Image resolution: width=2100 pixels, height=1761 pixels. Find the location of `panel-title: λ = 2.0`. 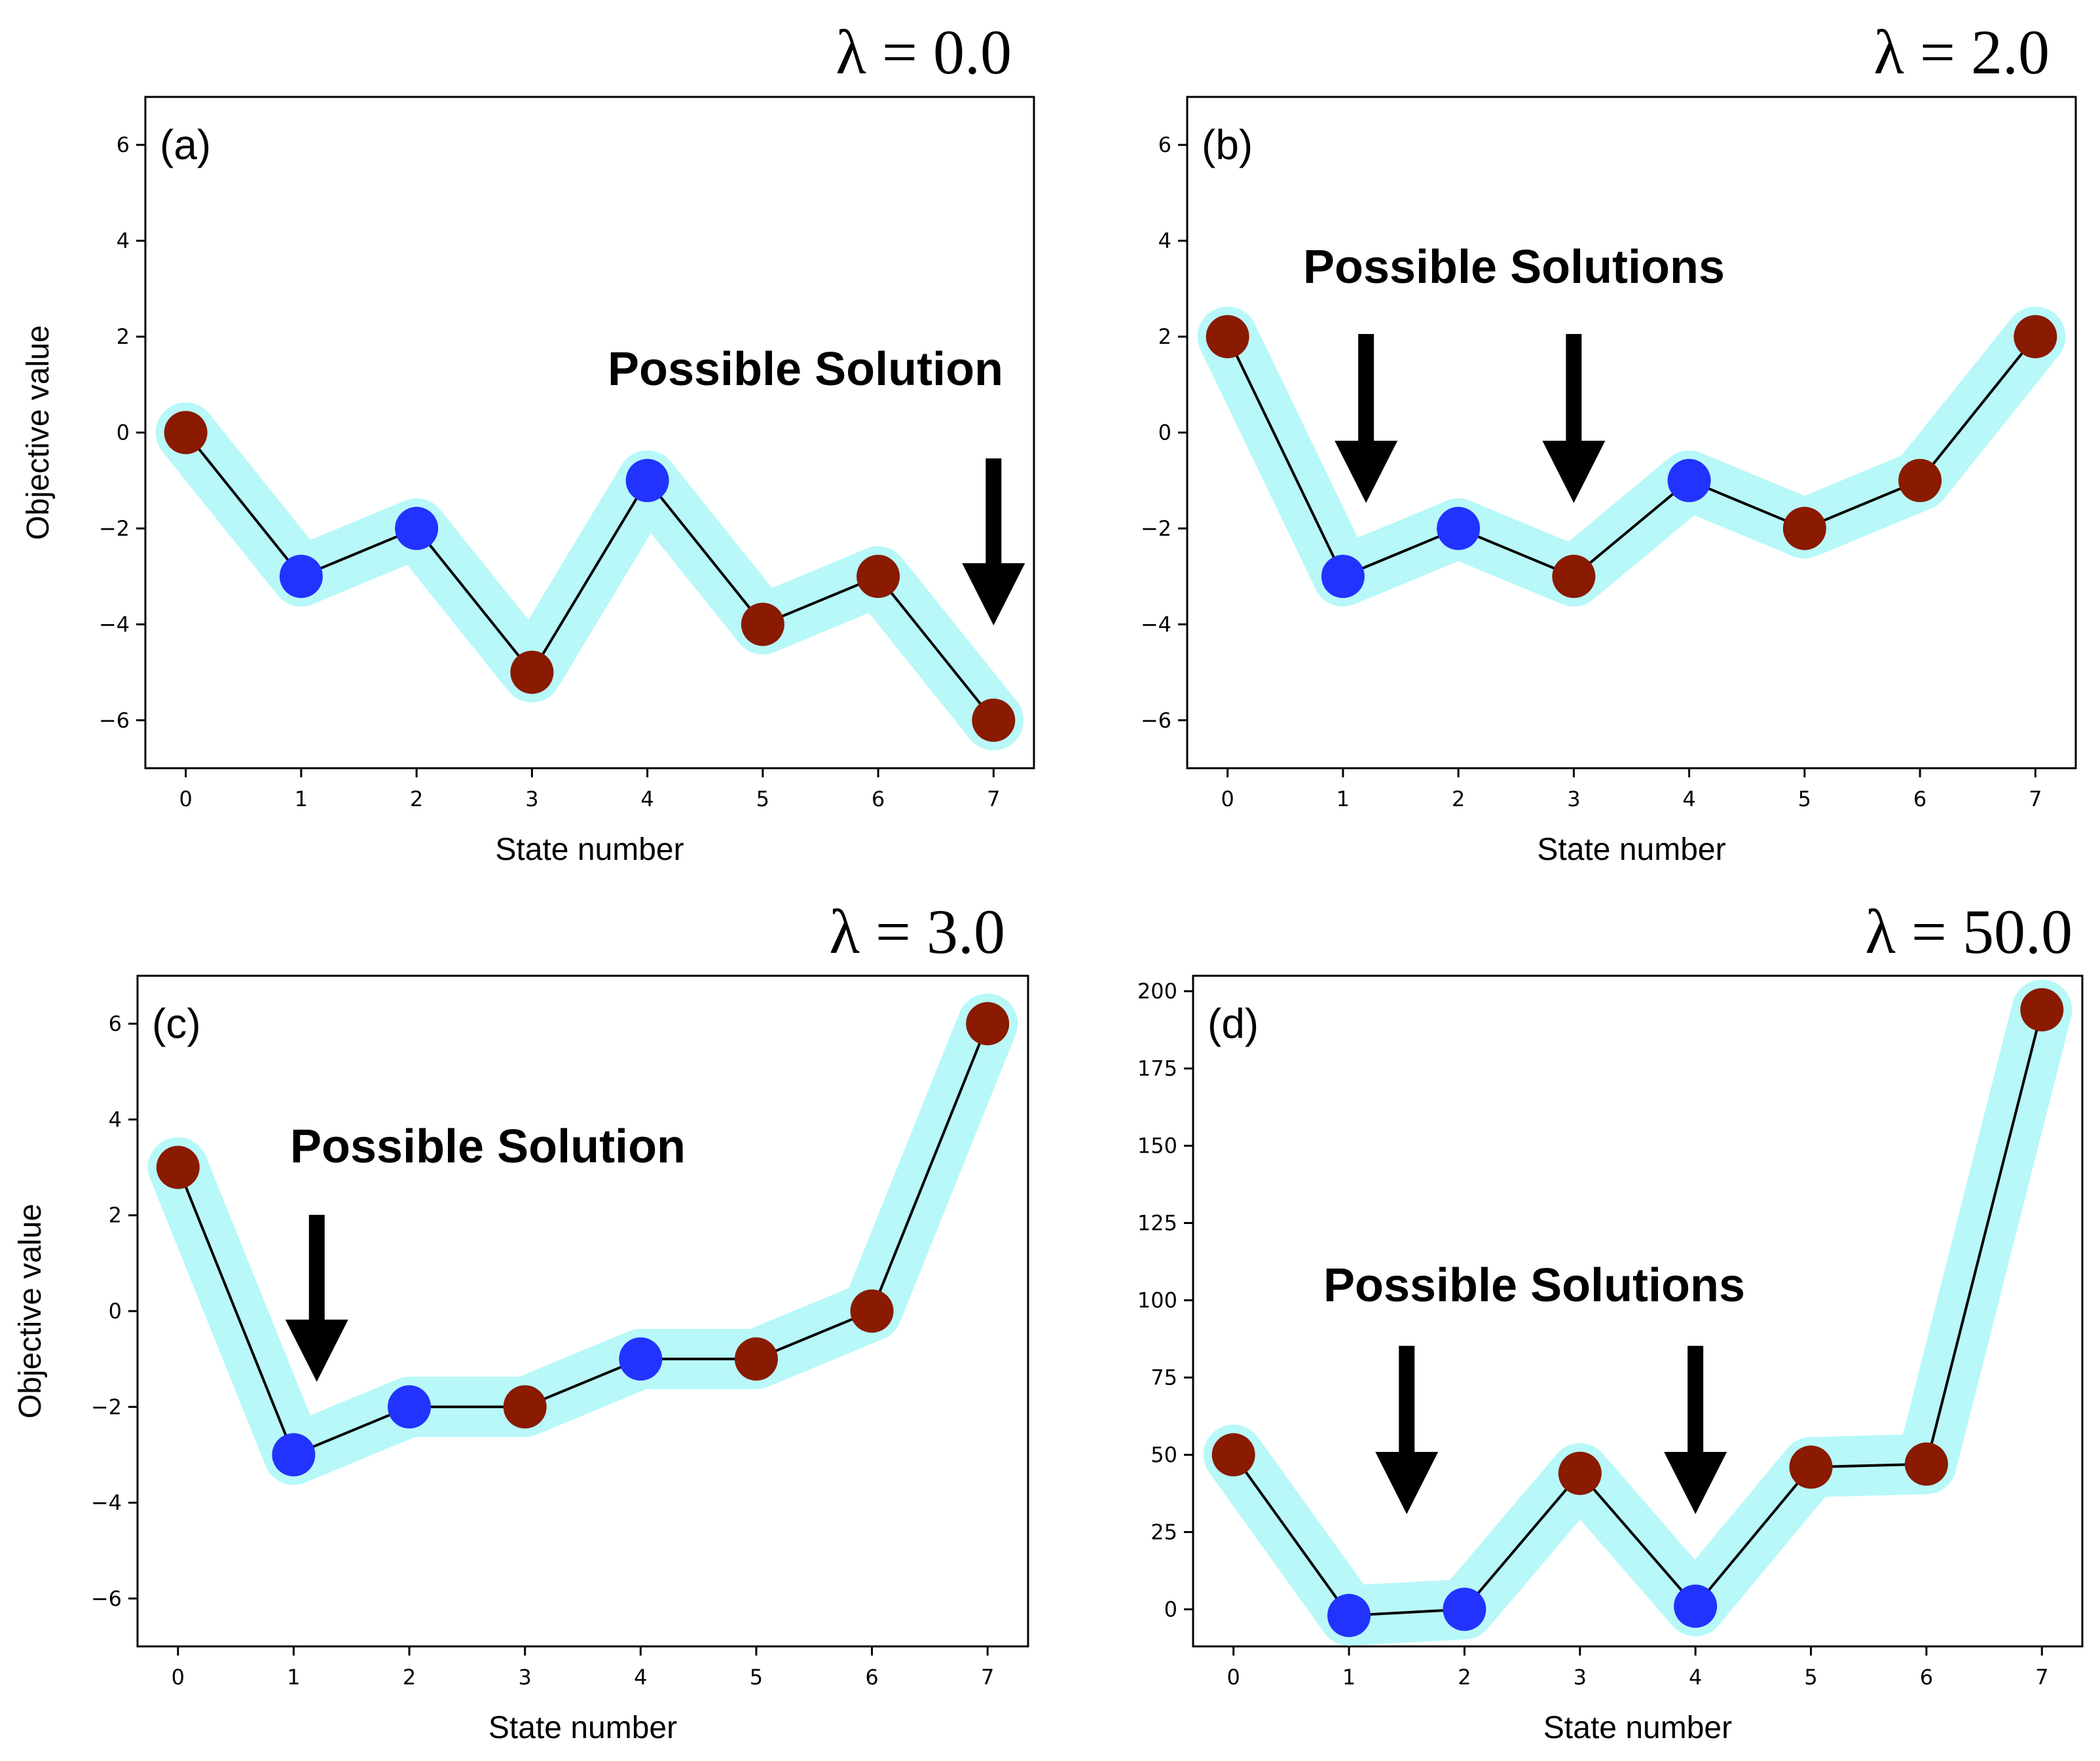

panel-title: λ = 2.0 is located at coordinates (1961, 52).